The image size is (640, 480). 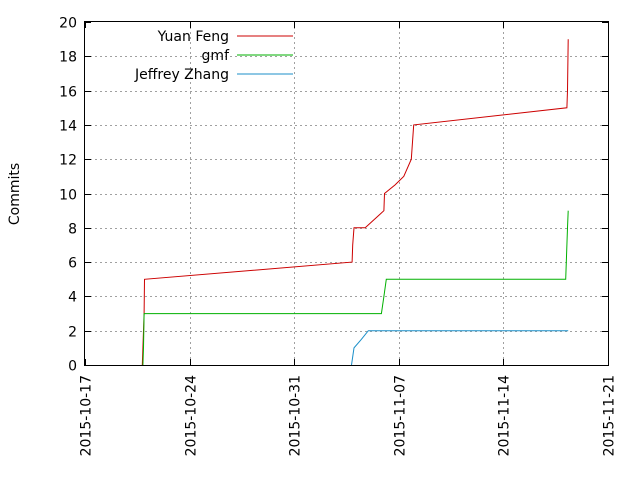 I want to click on series-line-jeffrey-zhang, so click(x=460, y=348).